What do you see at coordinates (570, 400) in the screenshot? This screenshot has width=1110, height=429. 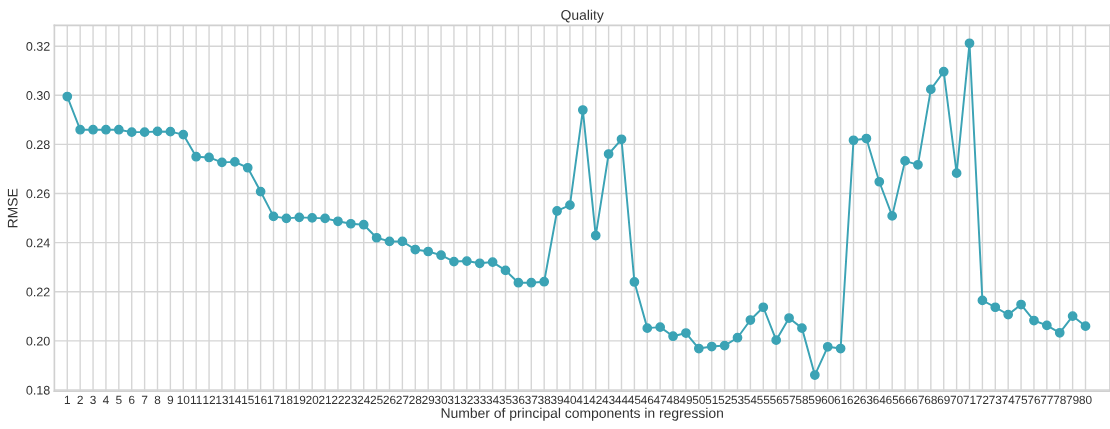 I see `x-tick-label: 40` at bounding box center [570, 400].